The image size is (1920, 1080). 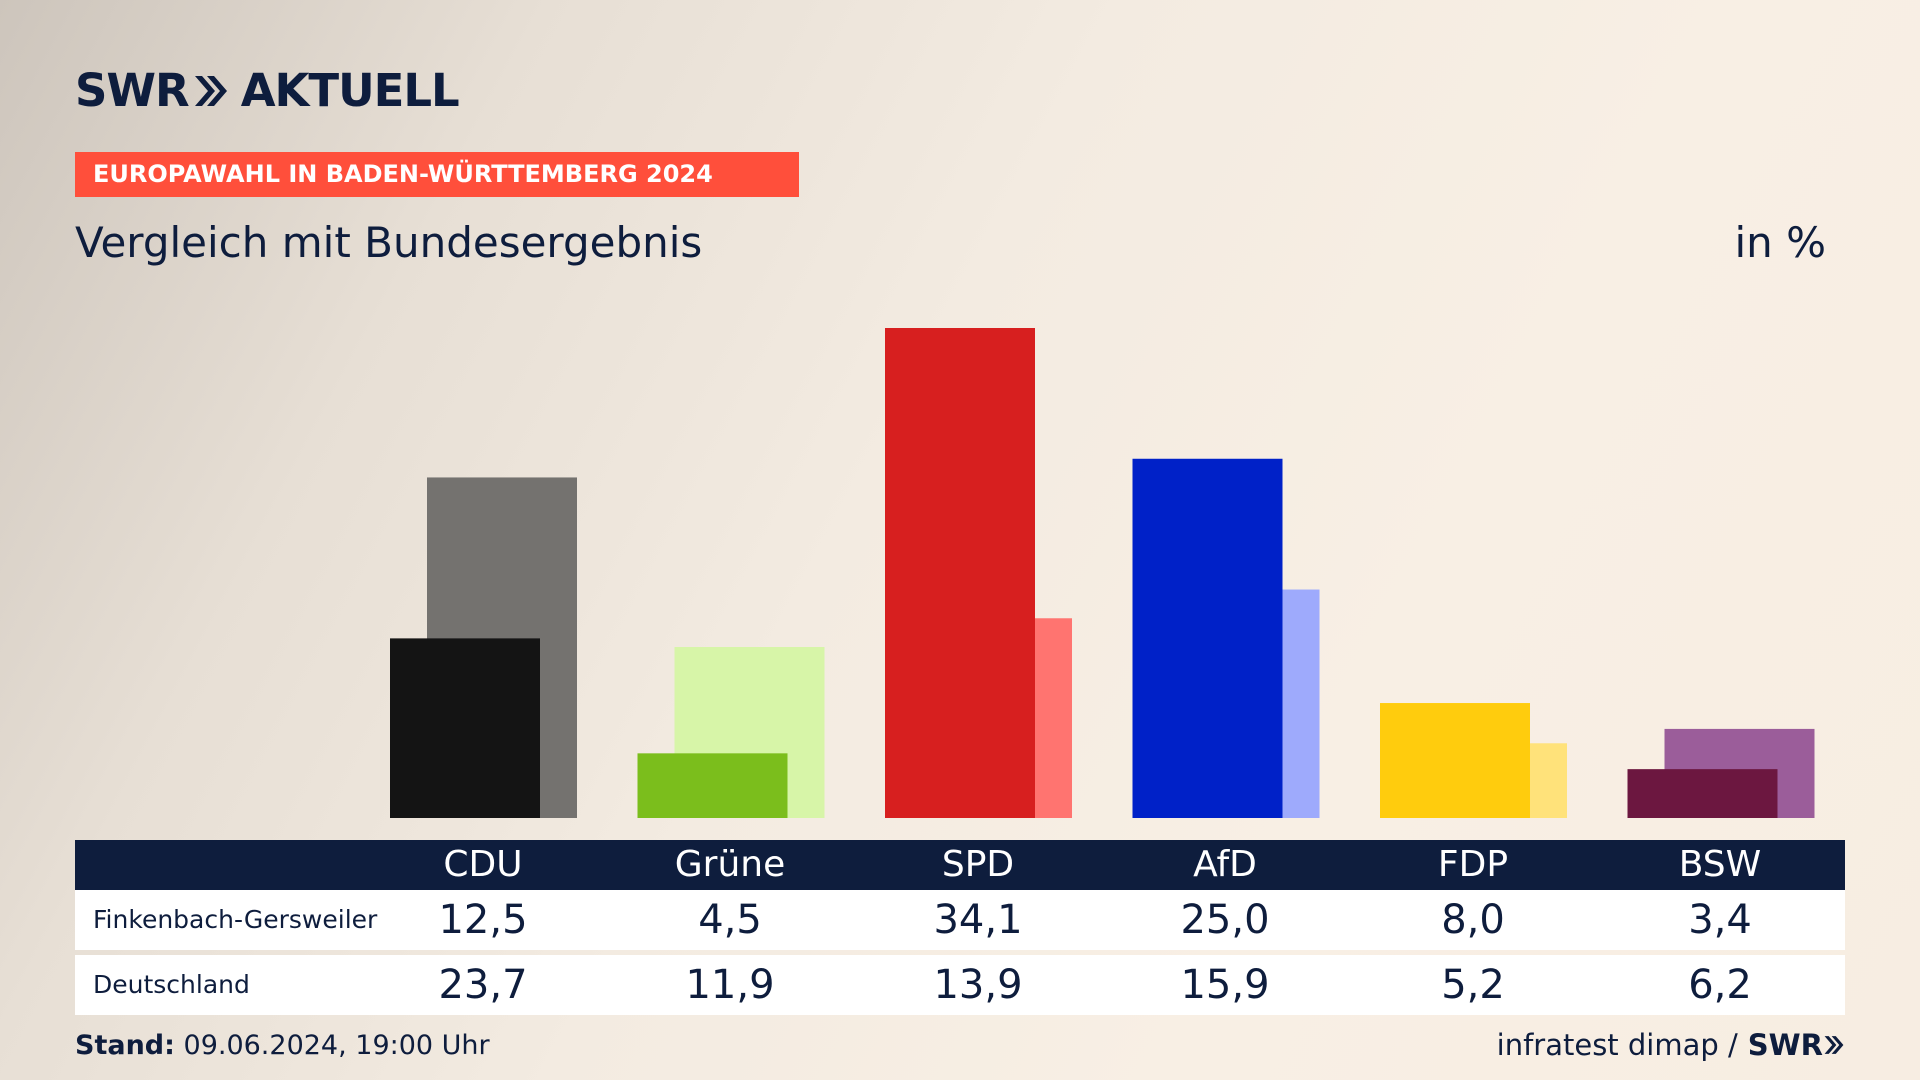 What do you see at coordinates (1207, 638) in the screenshot?
I see `bar-finkenbach-afd` at bounding box center [1207, 638].